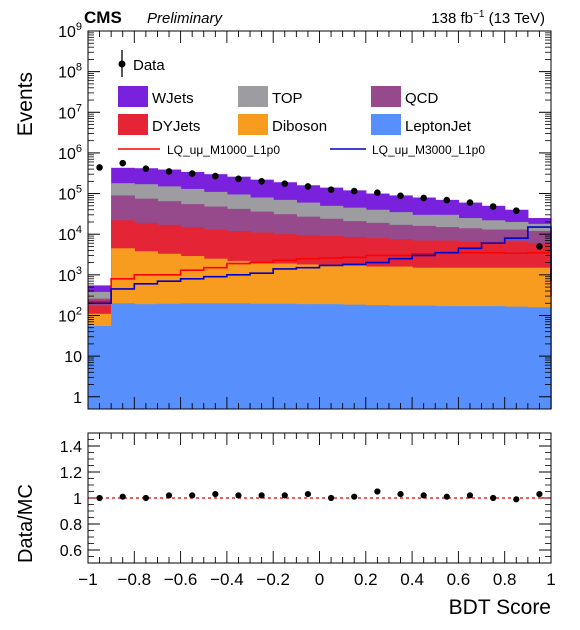 Image resolution: width=580 pixels, height=630 pixels. I want to click on legend-top-swatch, so click(253, 96).